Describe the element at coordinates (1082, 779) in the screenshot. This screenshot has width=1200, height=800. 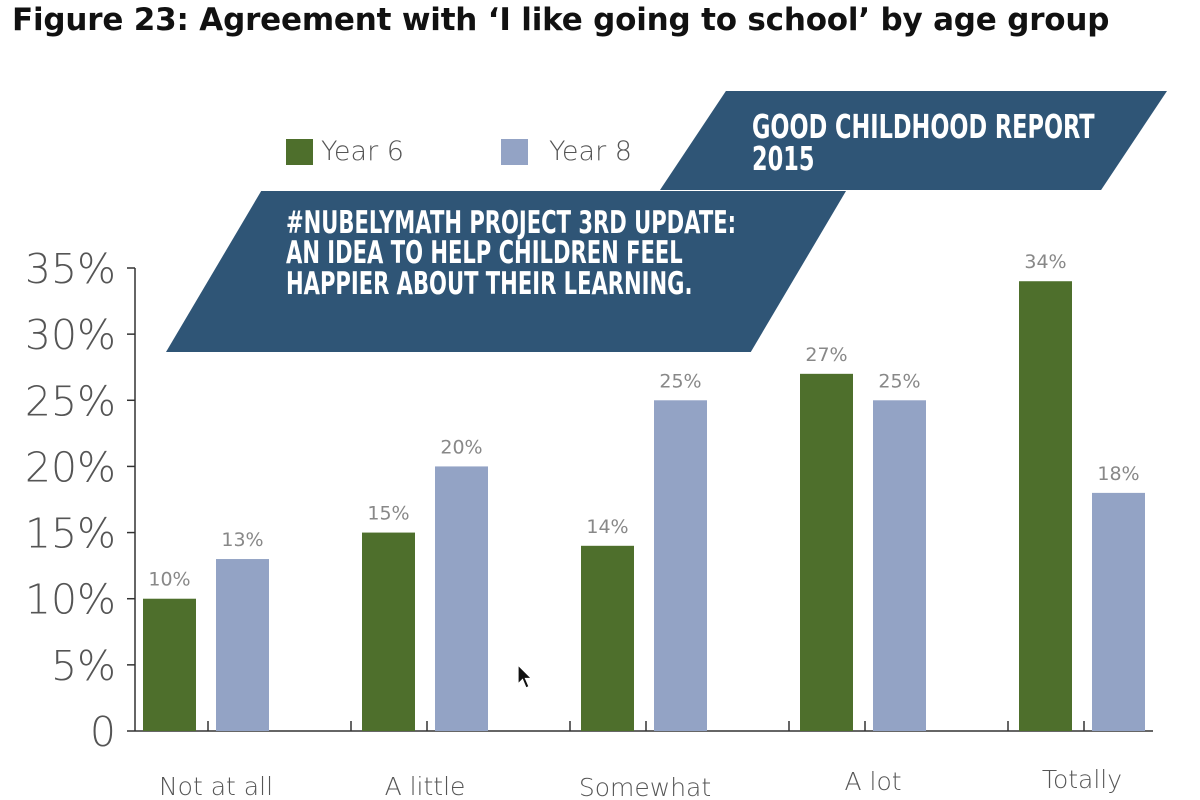
I see `x-tick-label: Totally` at that location.